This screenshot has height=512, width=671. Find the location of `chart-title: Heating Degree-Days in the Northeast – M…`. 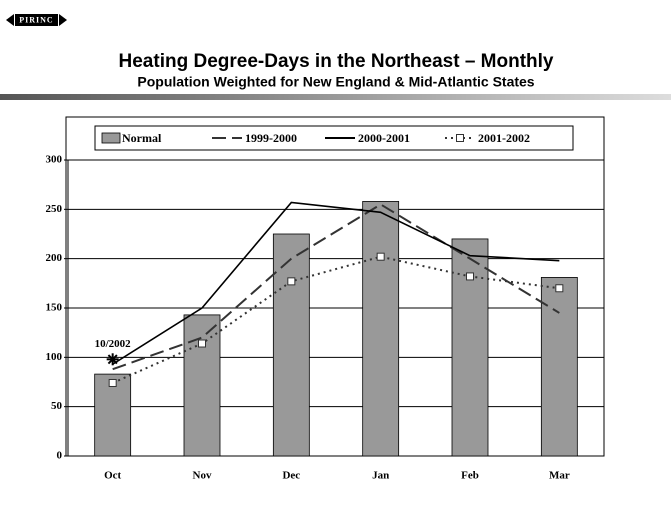

chart-title: Heating Degree-Days in the Northeast – M… is located at coordinates (336, 61).